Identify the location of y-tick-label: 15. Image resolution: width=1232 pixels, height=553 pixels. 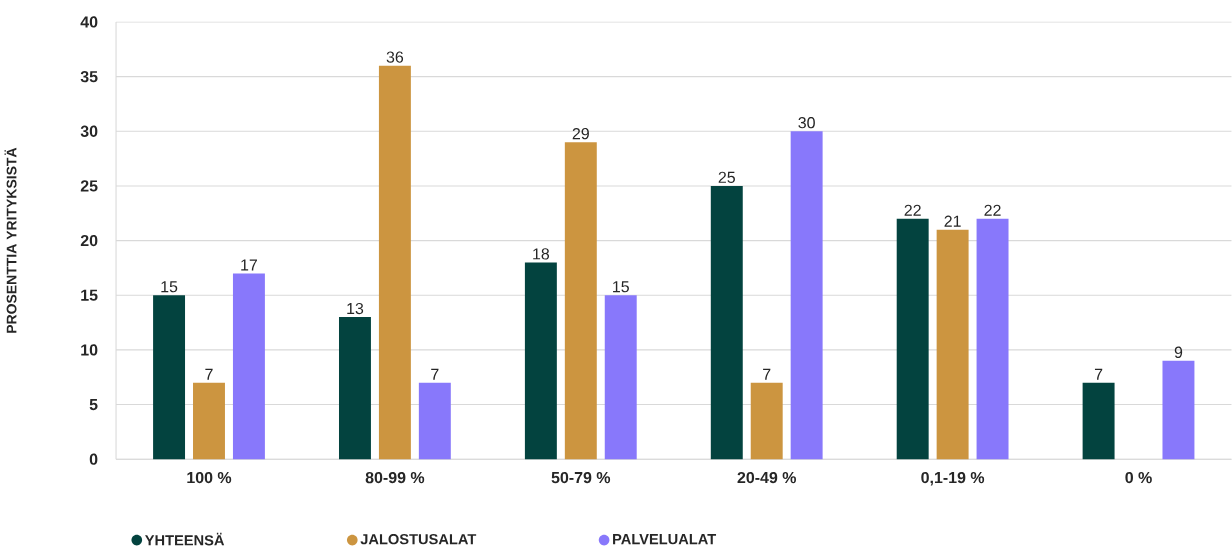
(89, 295).